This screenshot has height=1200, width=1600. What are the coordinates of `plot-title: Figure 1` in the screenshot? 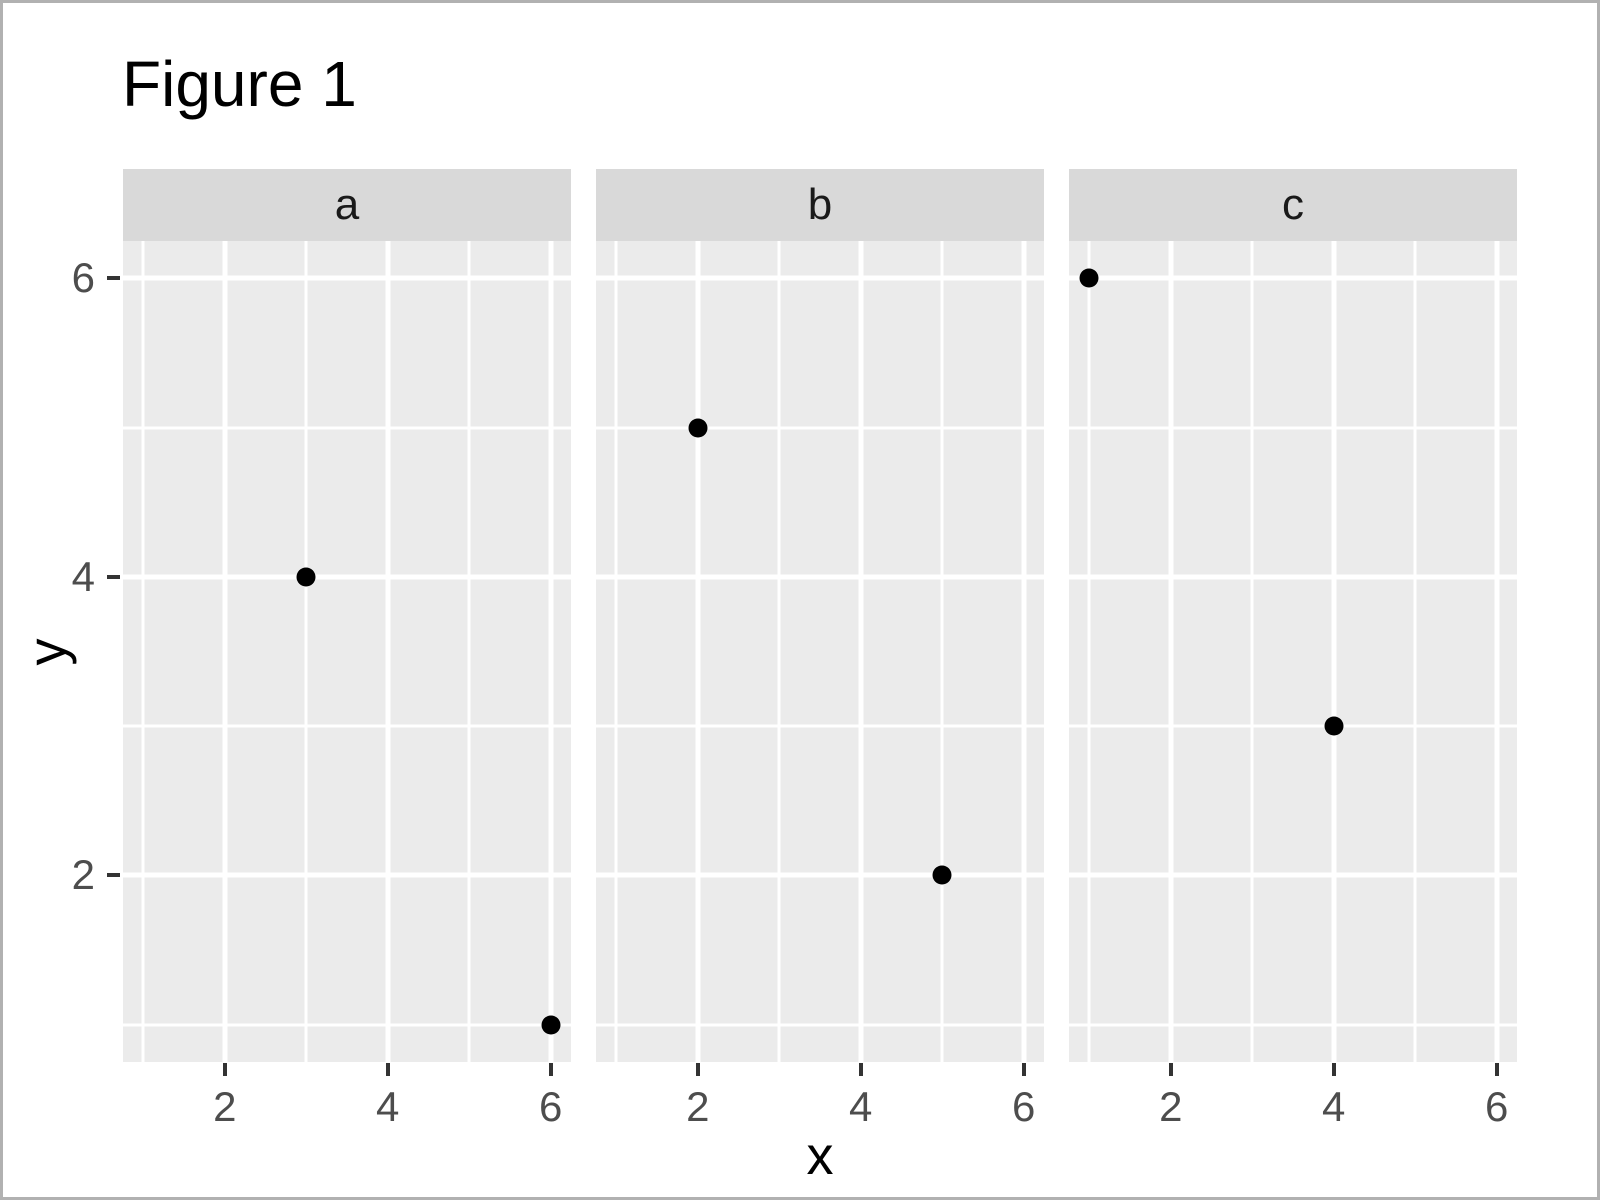 It's located at (239, 84).